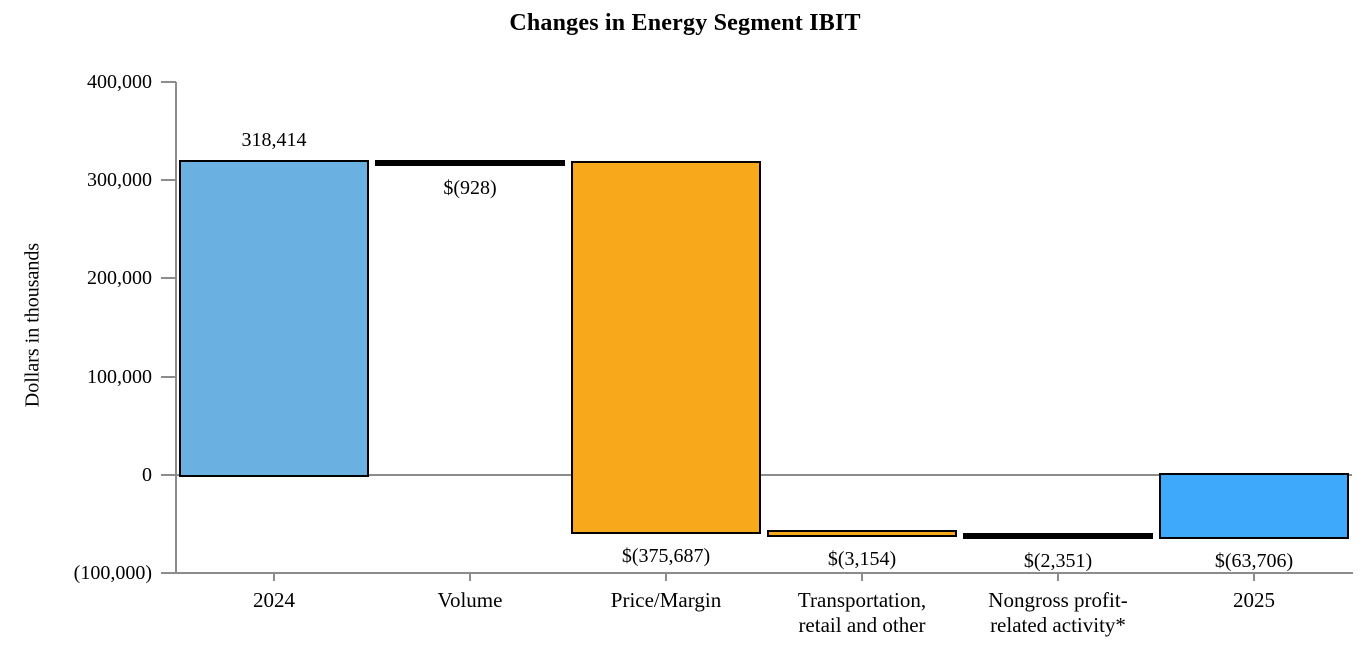  What do you see at coordinates (119, 180) in the screenshot?
I see `y-tick-label-300-000: 300,000` at bounding box center [119, 180].